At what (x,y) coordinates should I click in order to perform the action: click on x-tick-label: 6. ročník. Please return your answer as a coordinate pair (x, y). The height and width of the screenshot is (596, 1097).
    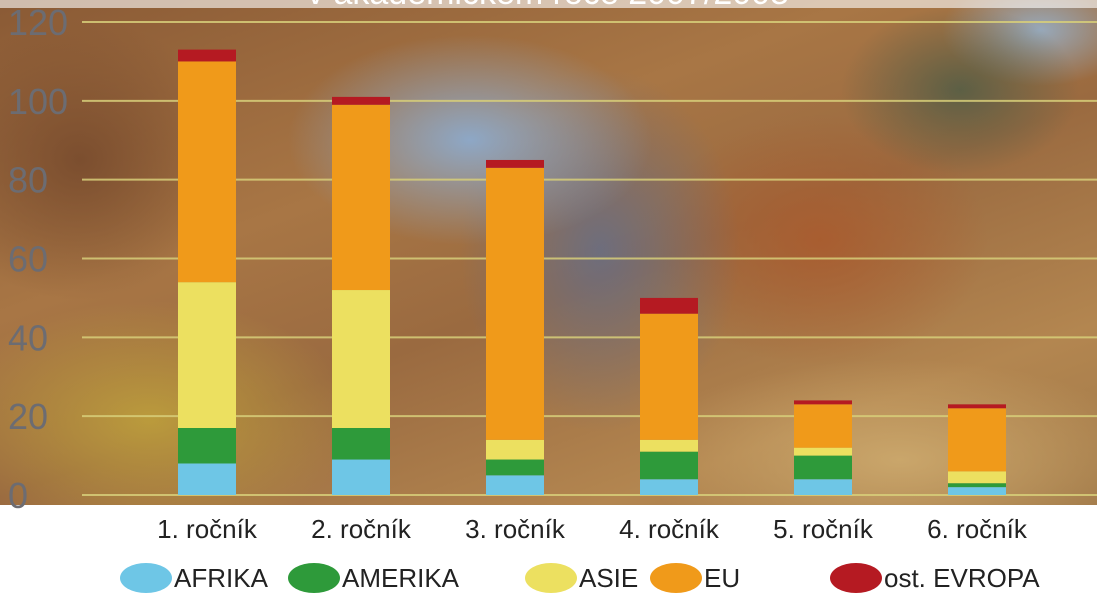
    Looking at the image, I should click on (977, 529).